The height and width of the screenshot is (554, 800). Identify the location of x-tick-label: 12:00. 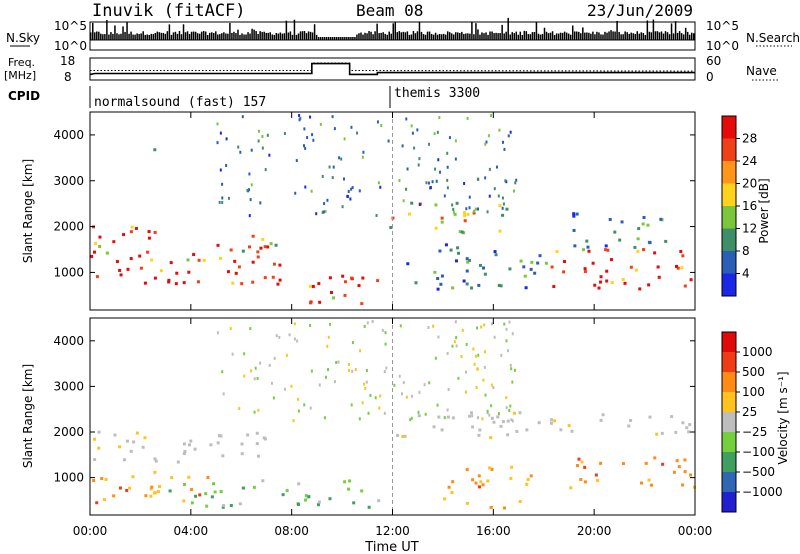
(392, 531).